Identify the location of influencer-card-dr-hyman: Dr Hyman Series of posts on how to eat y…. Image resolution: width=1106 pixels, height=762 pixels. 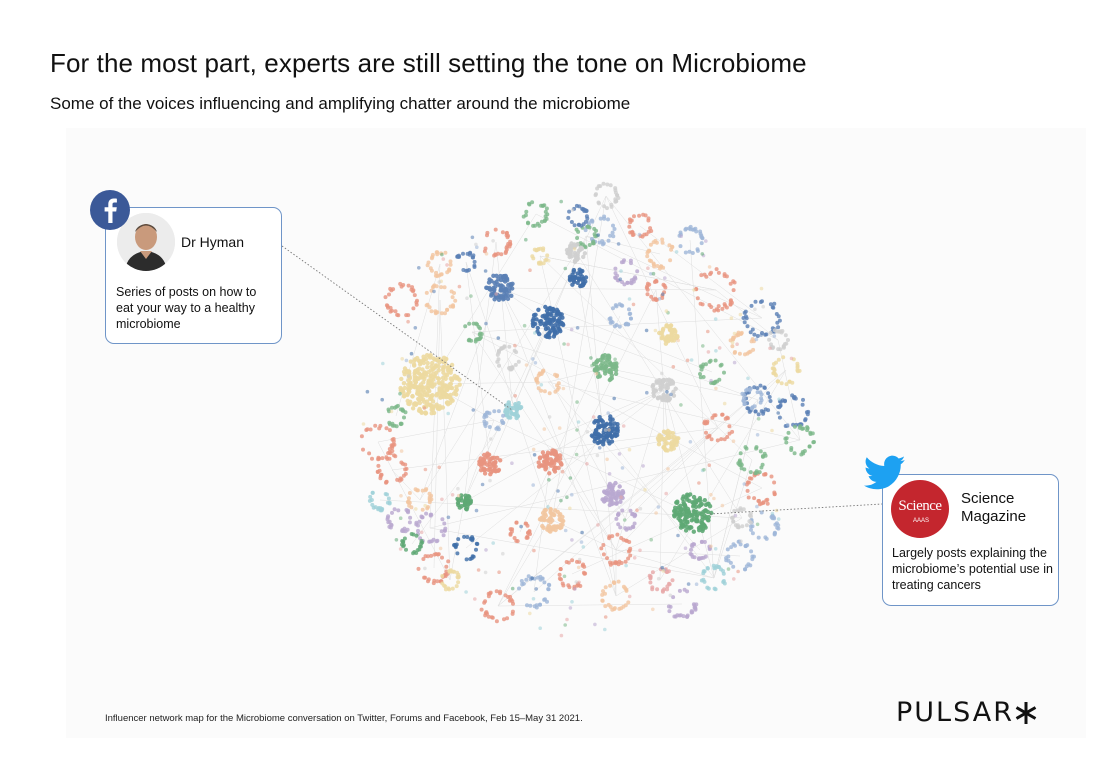
(193, 275).